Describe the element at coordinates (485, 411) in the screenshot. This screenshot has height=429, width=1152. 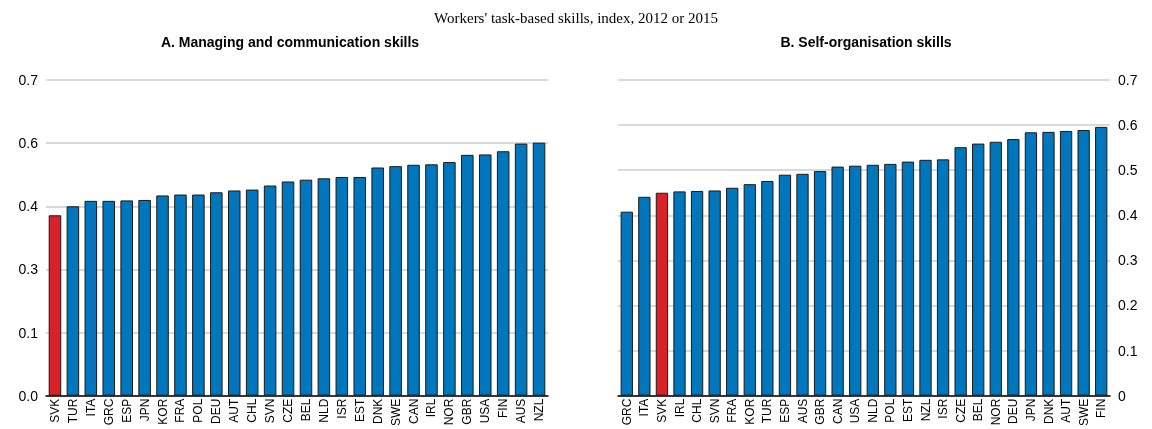
I see `x-tick-label: USA` at that location.